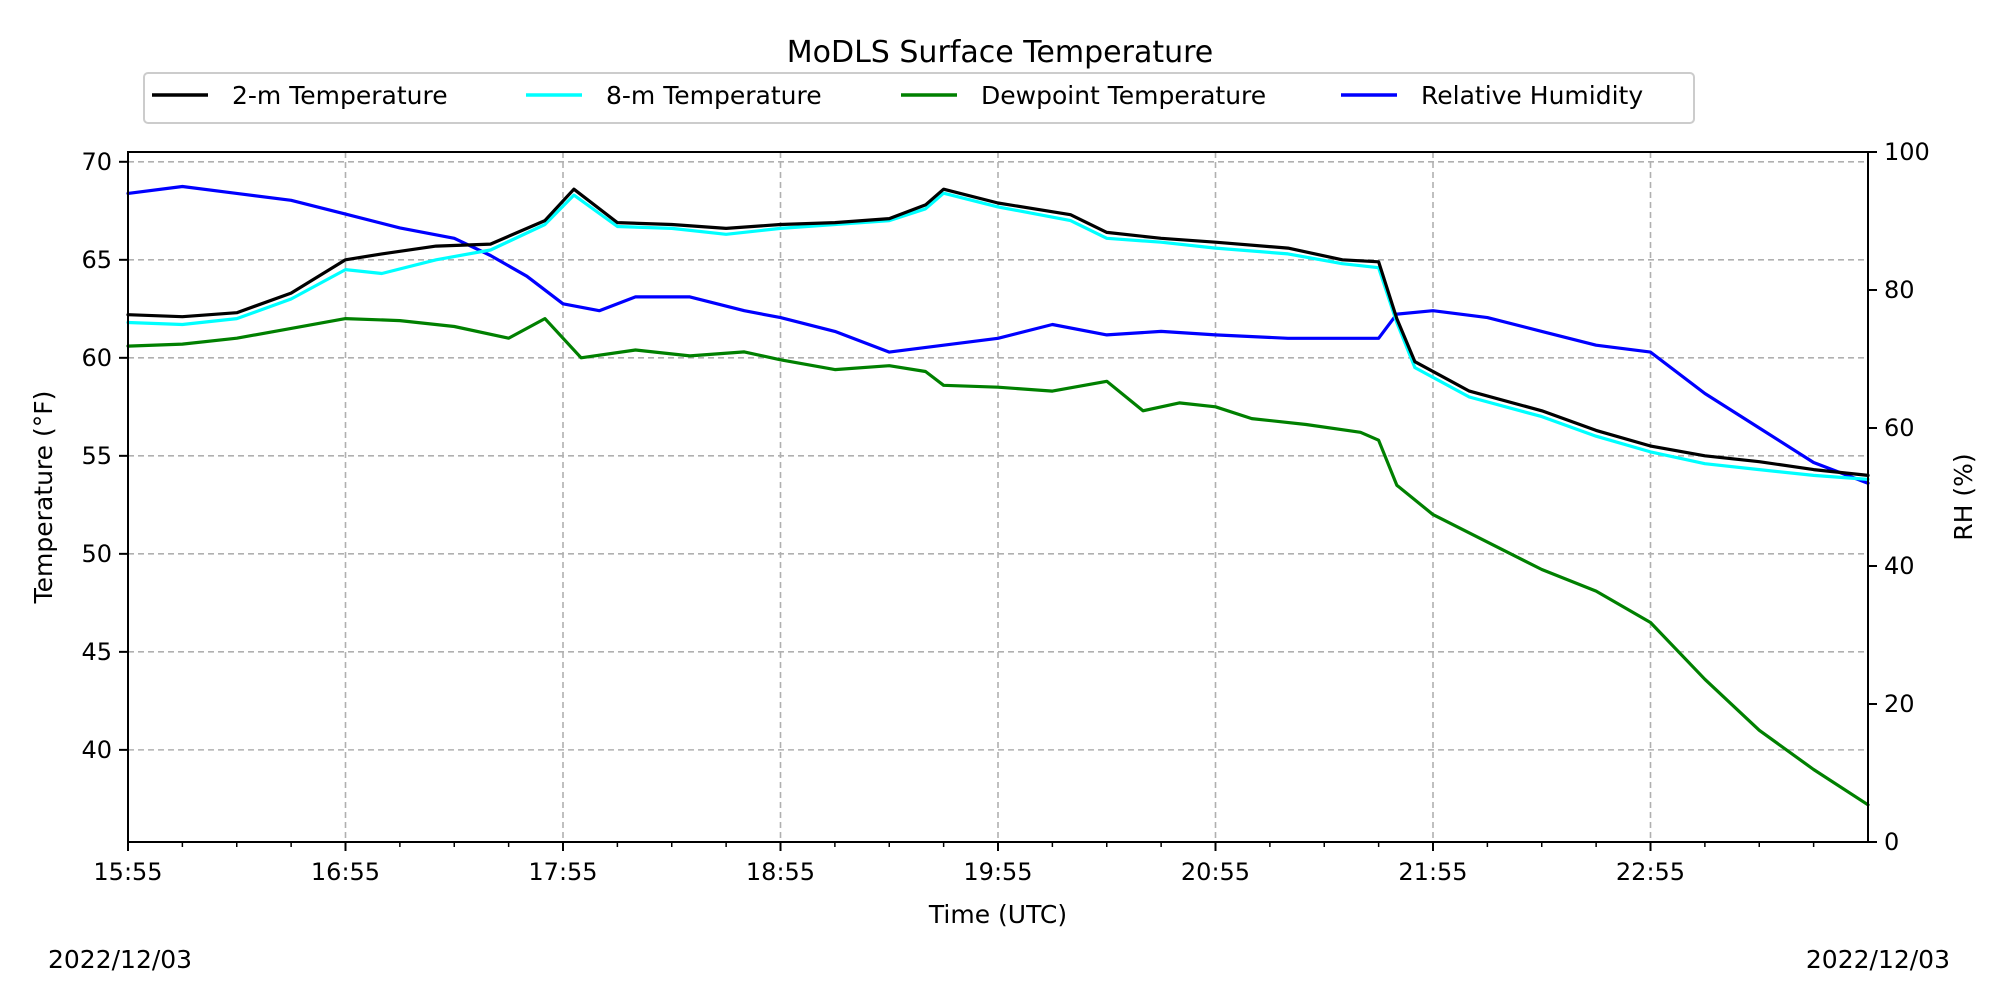  I want to click on y2-tick-label: 40, so click(1899, 566).